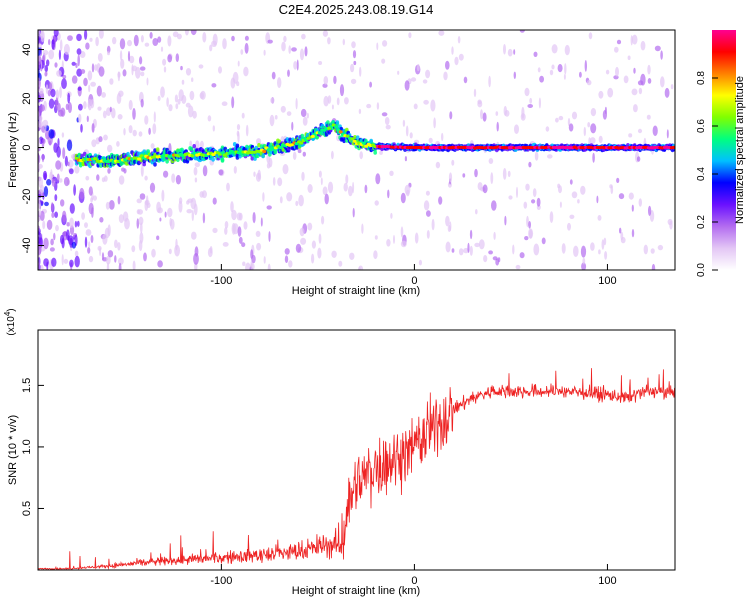 This screenshot has width=750, height=600. I want to click on colorbar-label: Normalized spectral amplitude, so click(740, 150).